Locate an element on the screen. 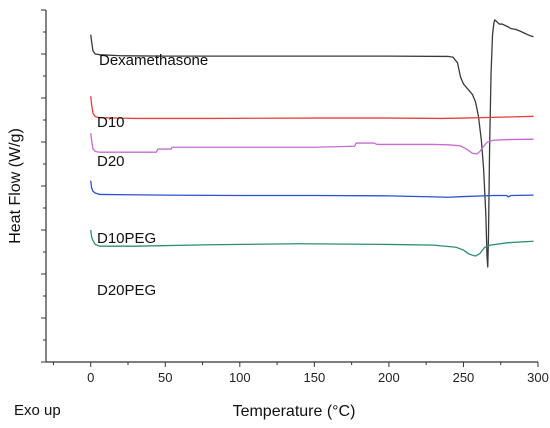 This screenshot has height=428, width=550. exo-up-note: Exo up is located at coordinates (37, 410).